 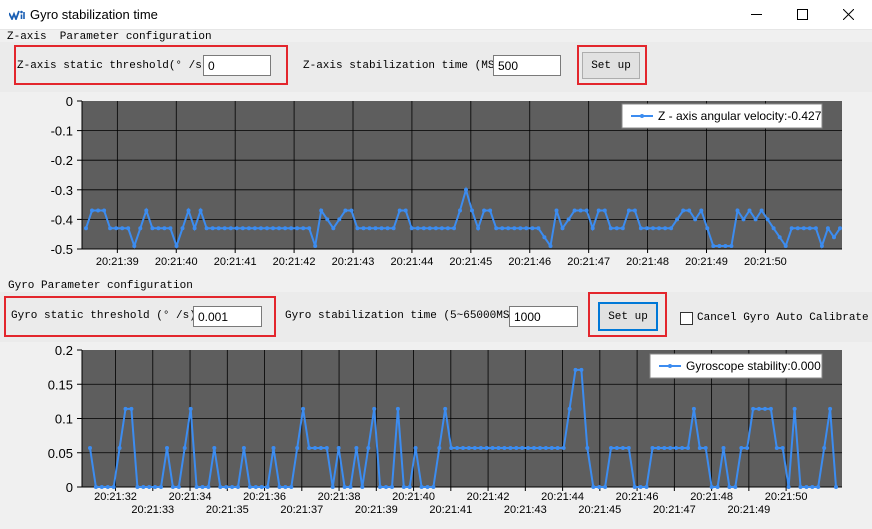 I want to click on gyro-setup-button: Set up, so click(x=628, y=316).